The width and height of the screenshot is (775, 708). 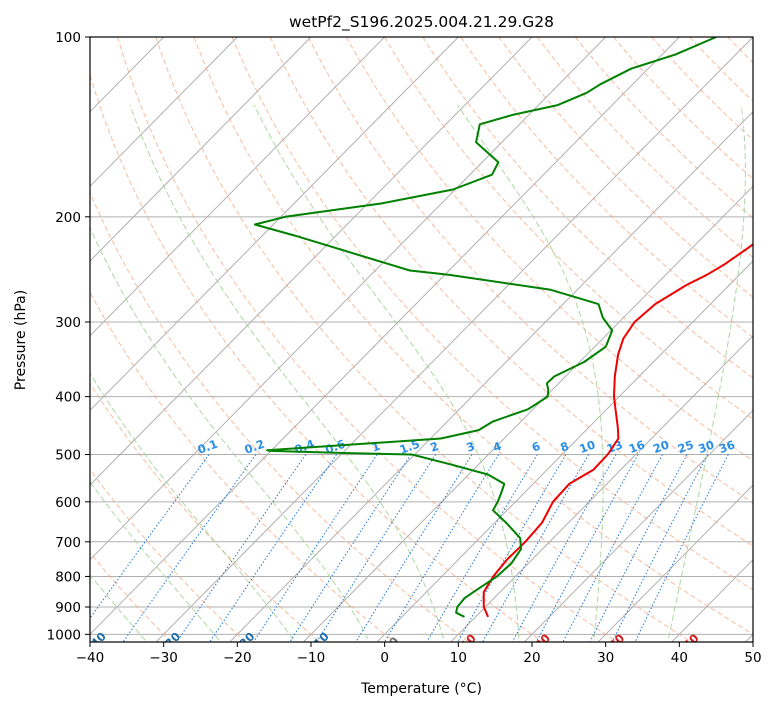 What do you see at coordinates (64, 635) in the screenshot?
I see `y-tick-label: 1000` at bounding box center [64, 635].